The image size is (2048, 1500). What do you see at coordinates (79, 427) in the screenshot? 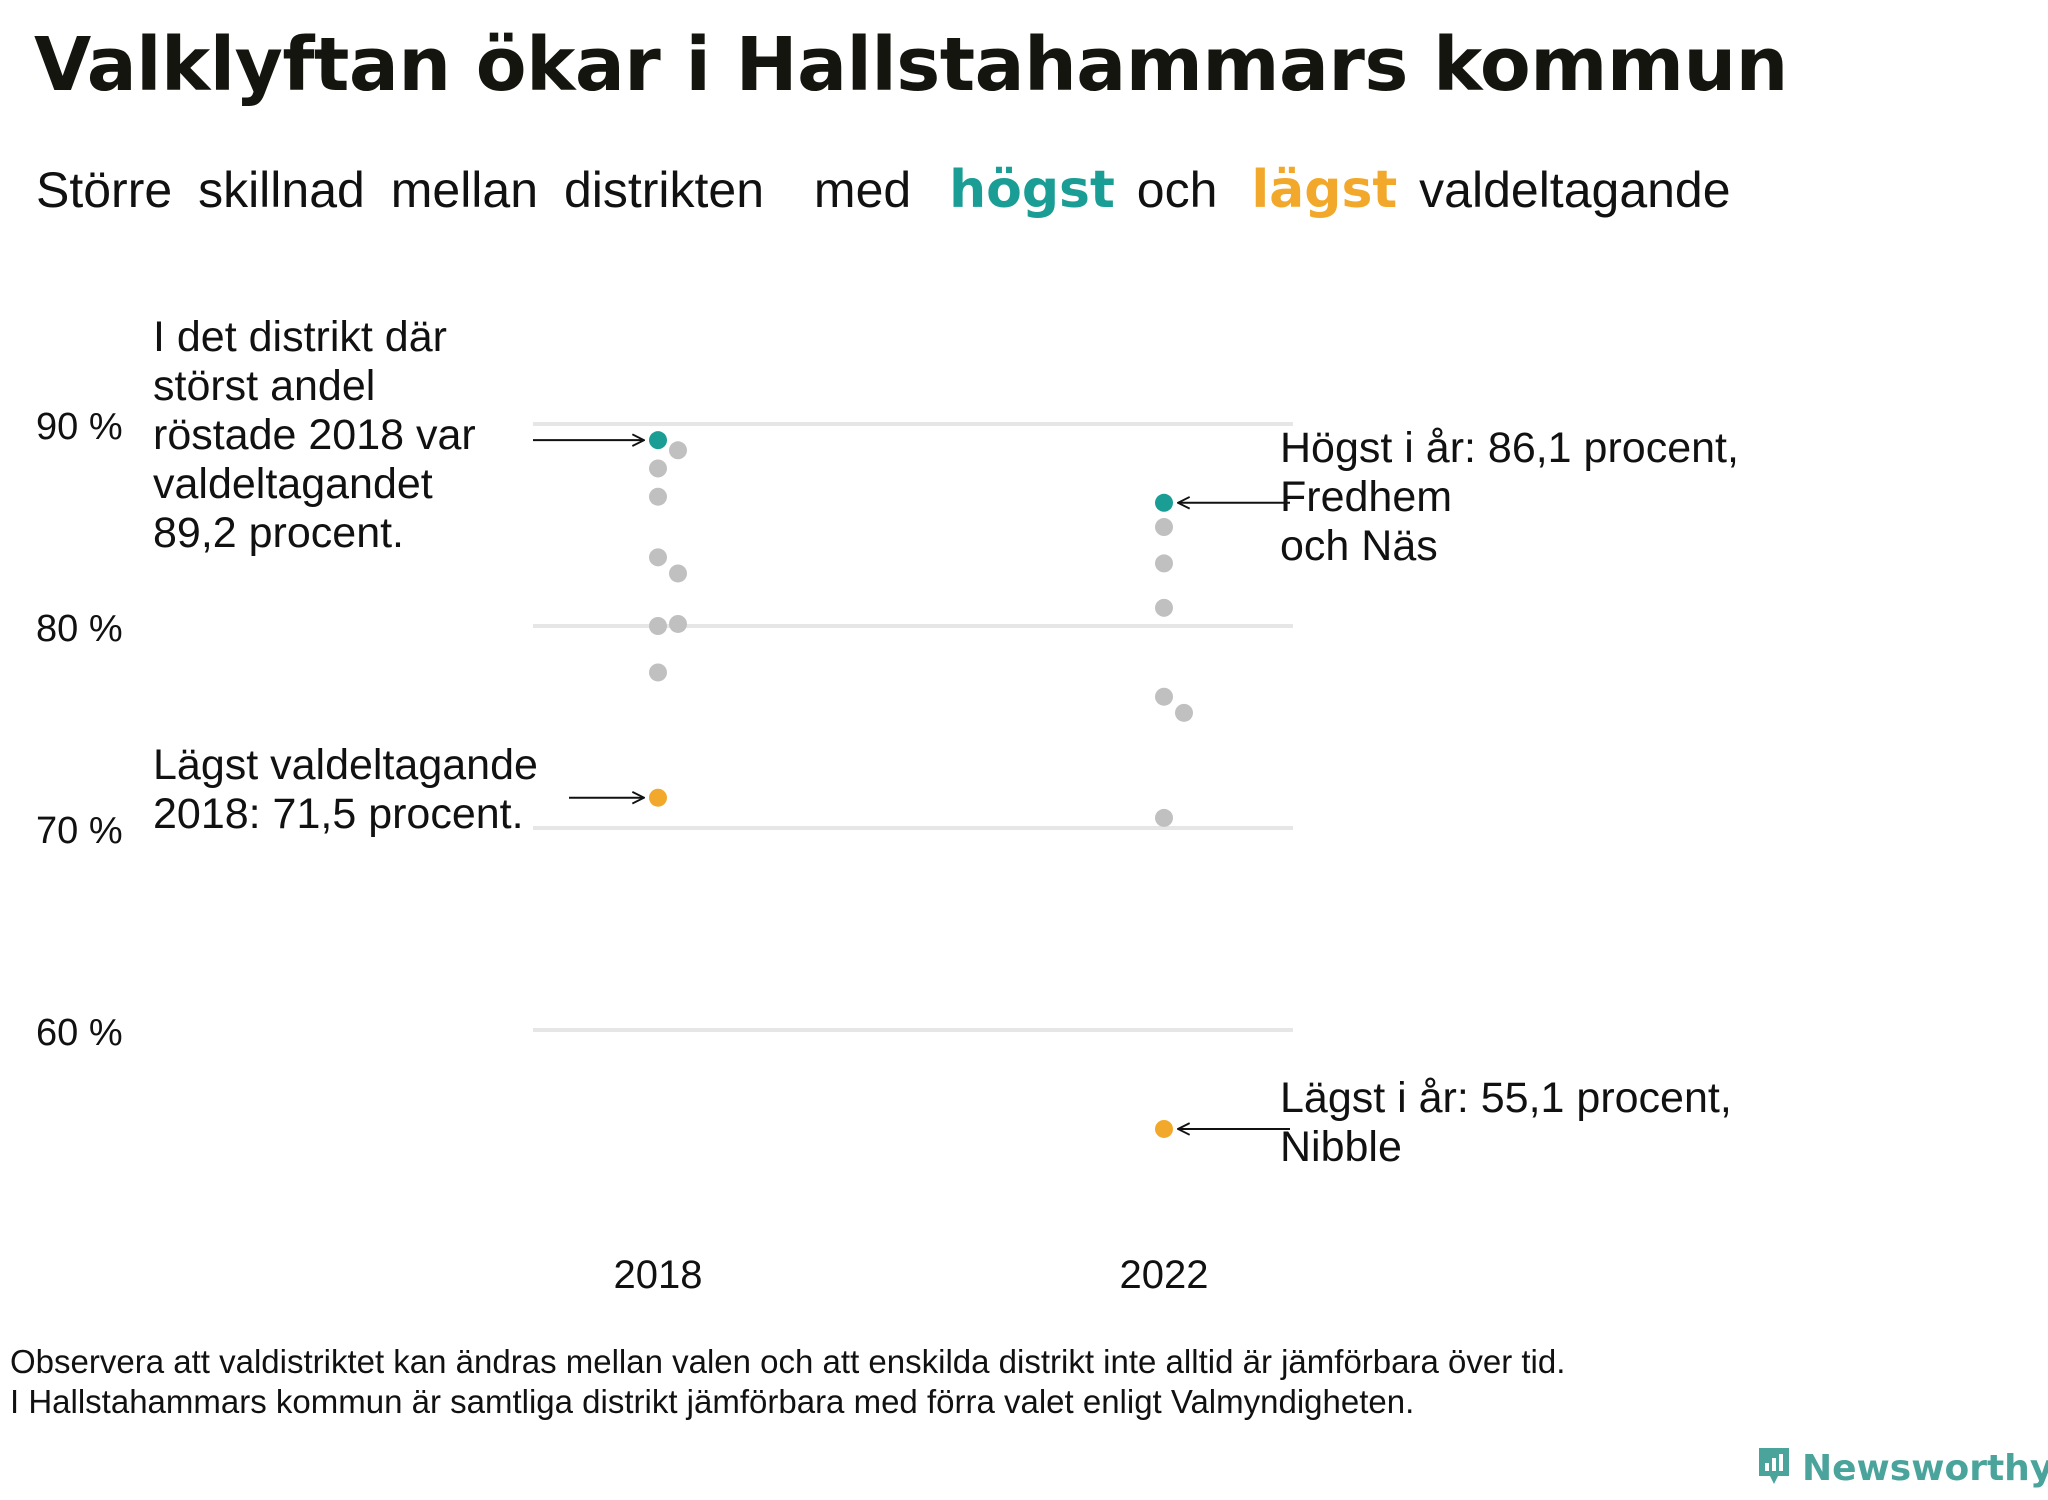
I see `y-tick-label: 90 %` at bounding box center [79, 427].